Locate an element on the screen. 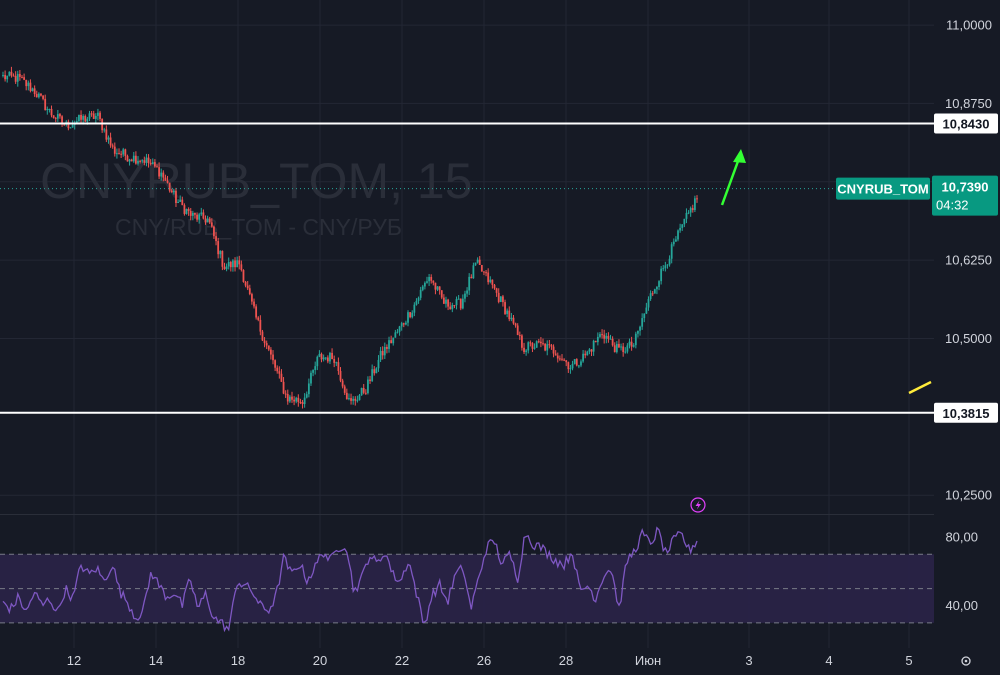  watermark-symbol: CNYRUB_TOM, 15 is located at coordinates (256, 181).